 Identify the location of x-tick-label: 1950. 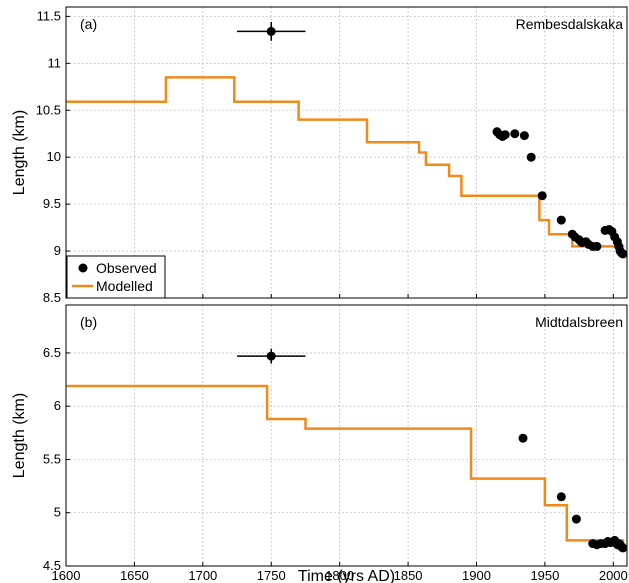
(544, 575).